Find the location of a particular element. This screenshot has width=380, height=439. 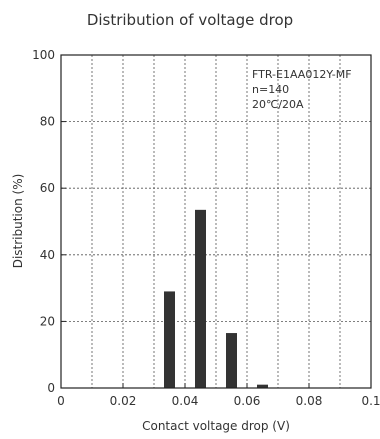

y-tick-label: 100 is located at coordinates (43, 55).